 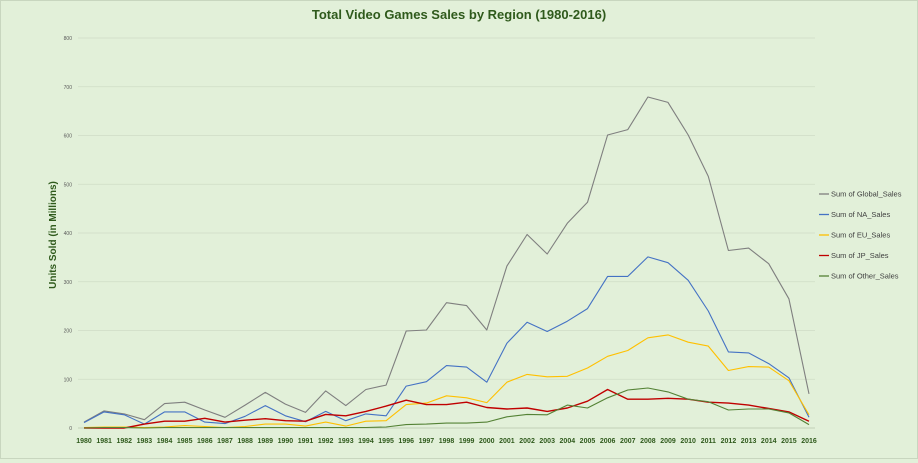 I want to click on x-tick-label: 2006, so click(x=608, y=441).